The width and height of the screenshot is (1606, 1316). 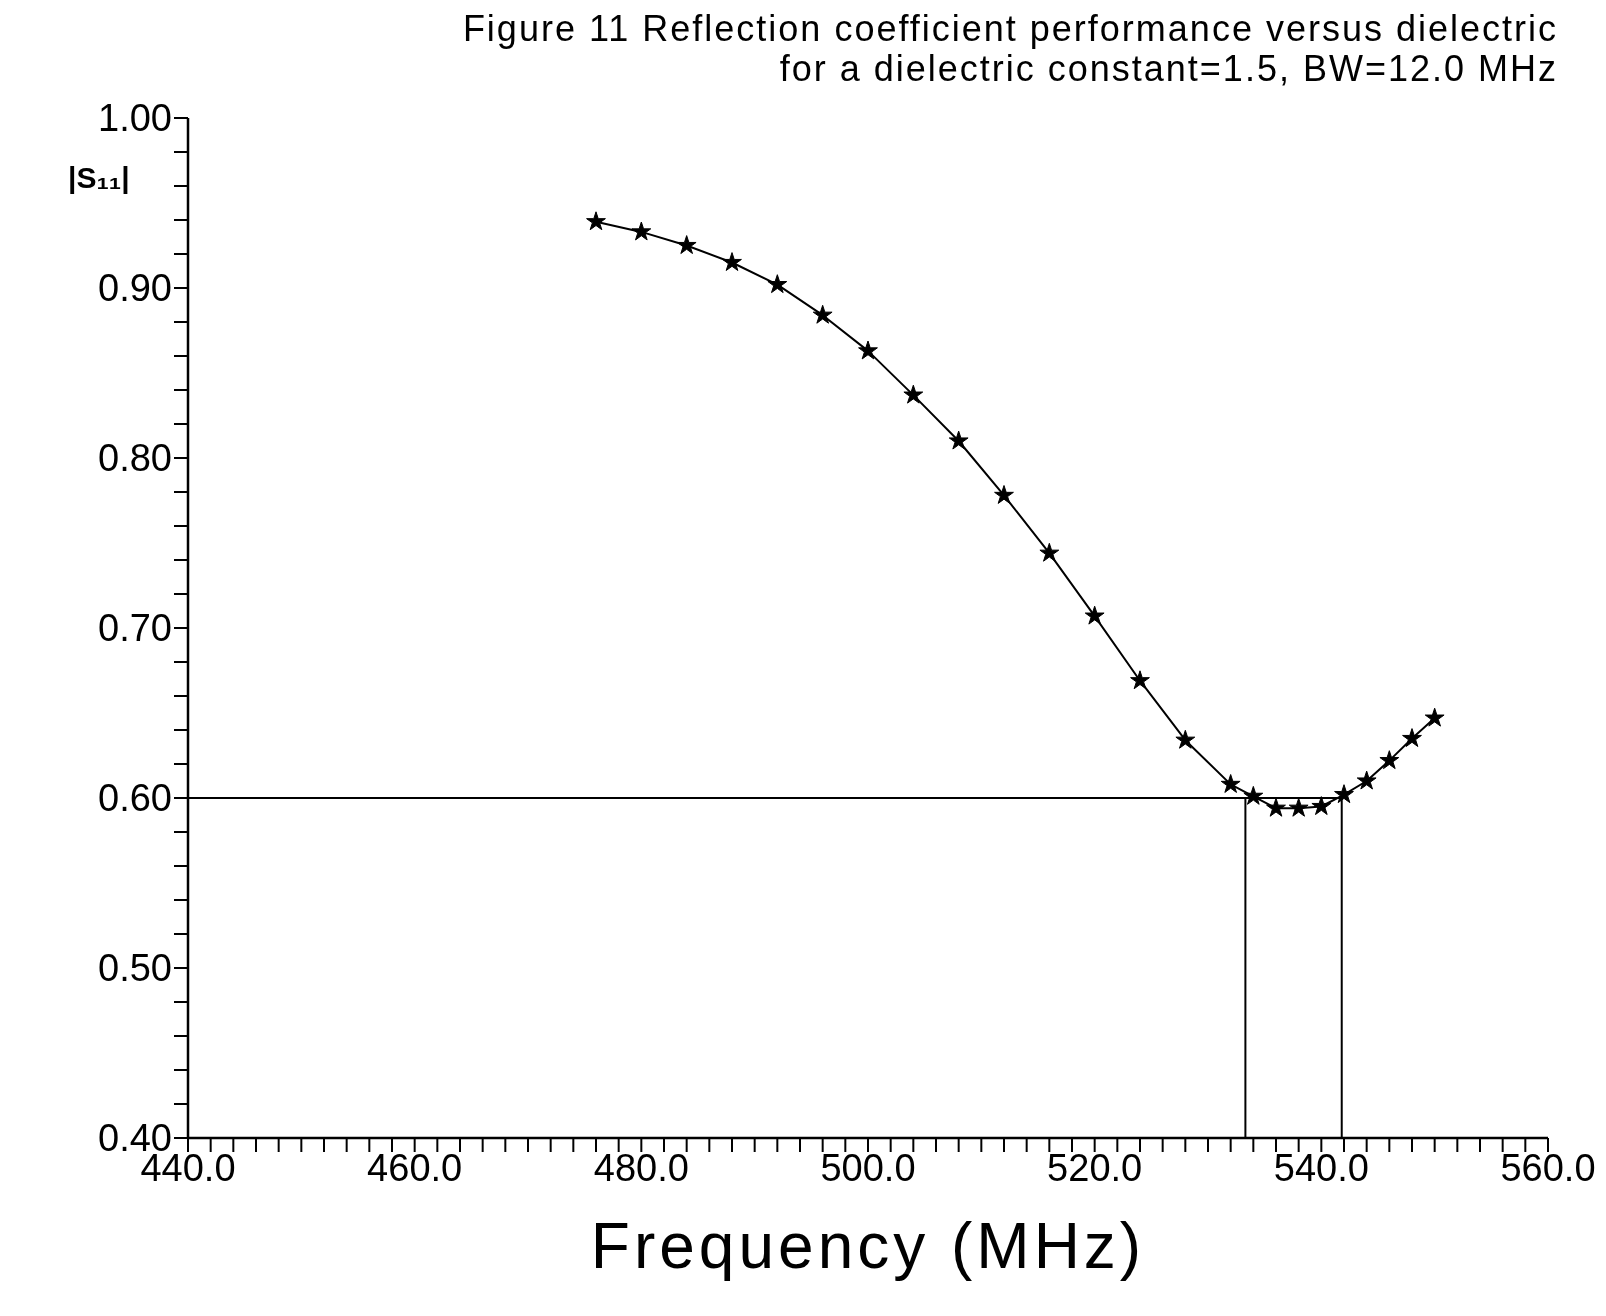 What do you see at coordinates (641, 1167) in the screenshot?
I see `x-tick-label: 480.0` at bounding box center [641, 1167].